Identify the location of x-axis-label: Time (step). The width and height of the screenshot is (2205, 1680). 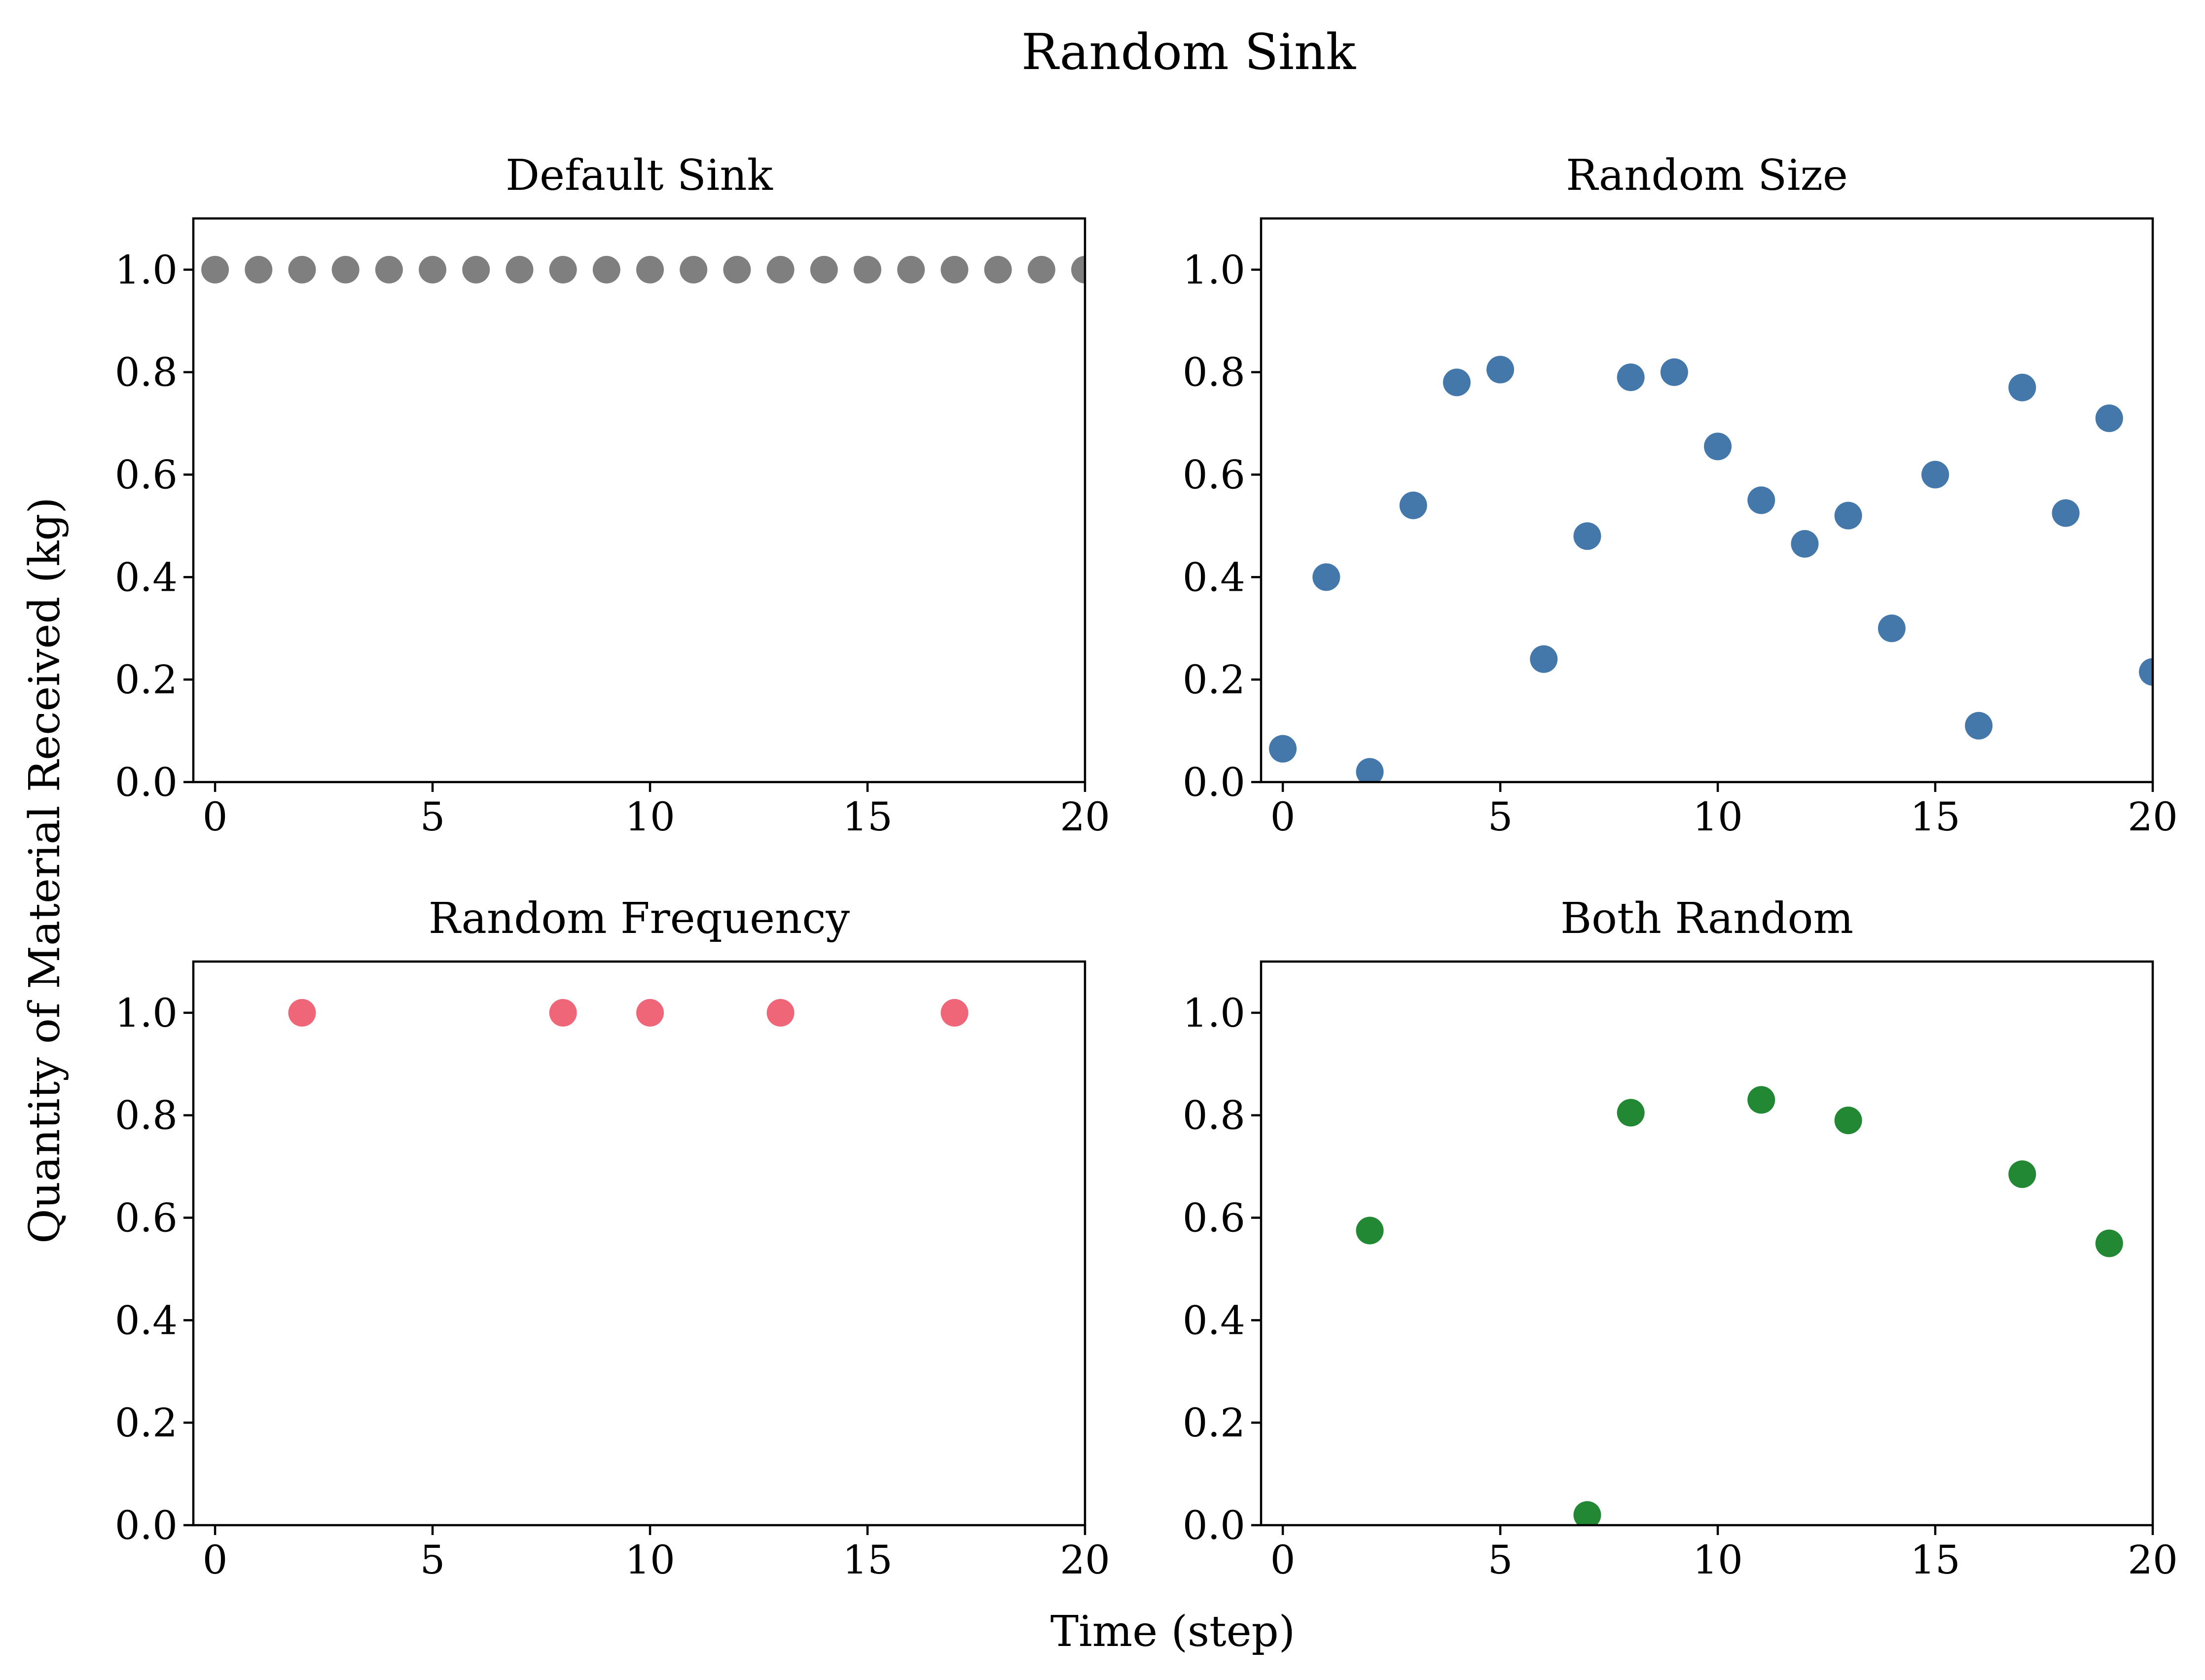
(1172, 1631).